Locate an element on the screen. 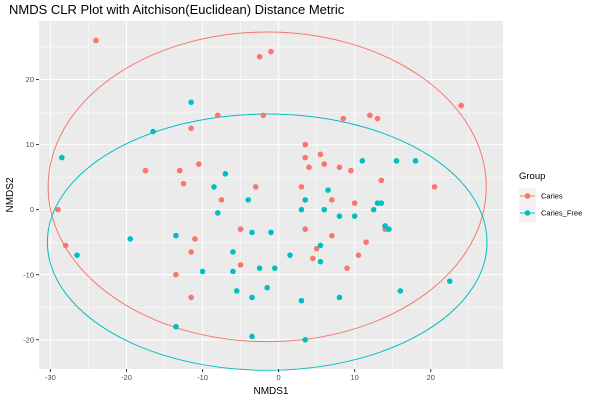 This screenshot has height=400, width=600. y-axis-title: NMDS2 is located at coordinates (10, 194).